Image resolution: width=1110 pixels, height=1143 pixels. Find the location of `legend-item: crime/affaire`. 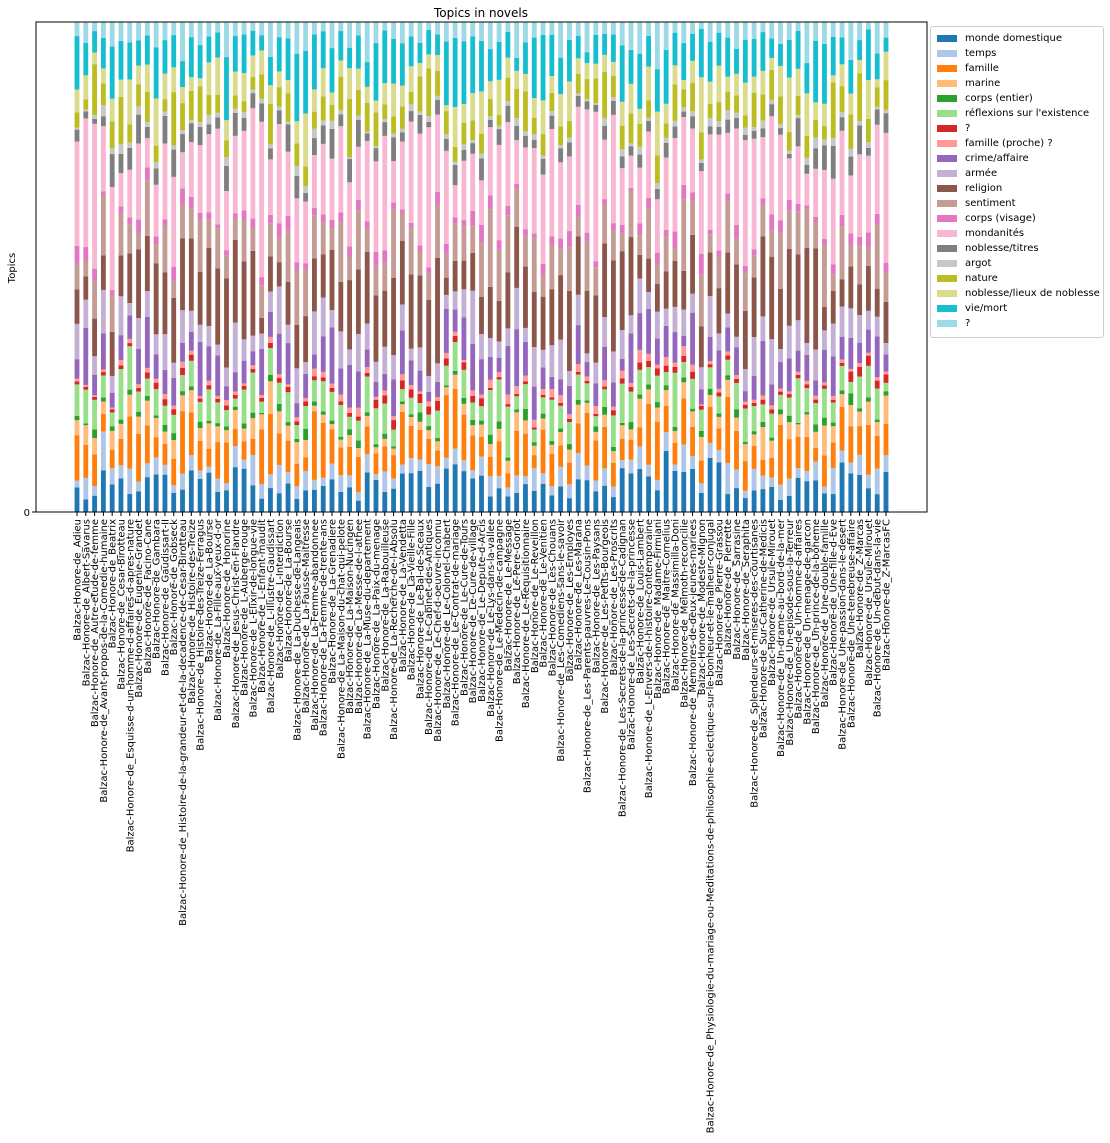

legend-item: crime/affaire is located at coordinates (1017, 158).